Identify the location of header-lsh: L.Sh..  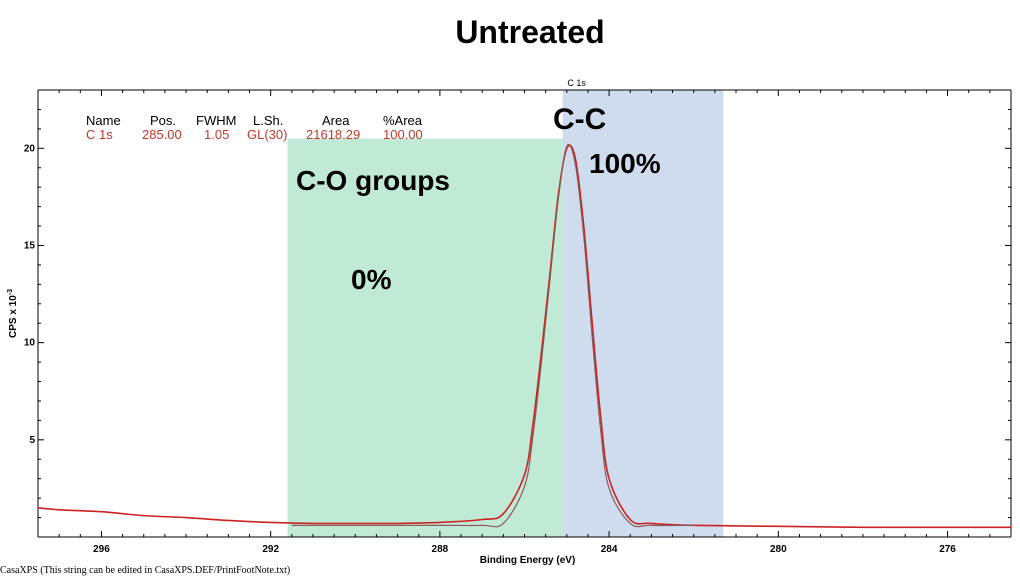
(268, 120).